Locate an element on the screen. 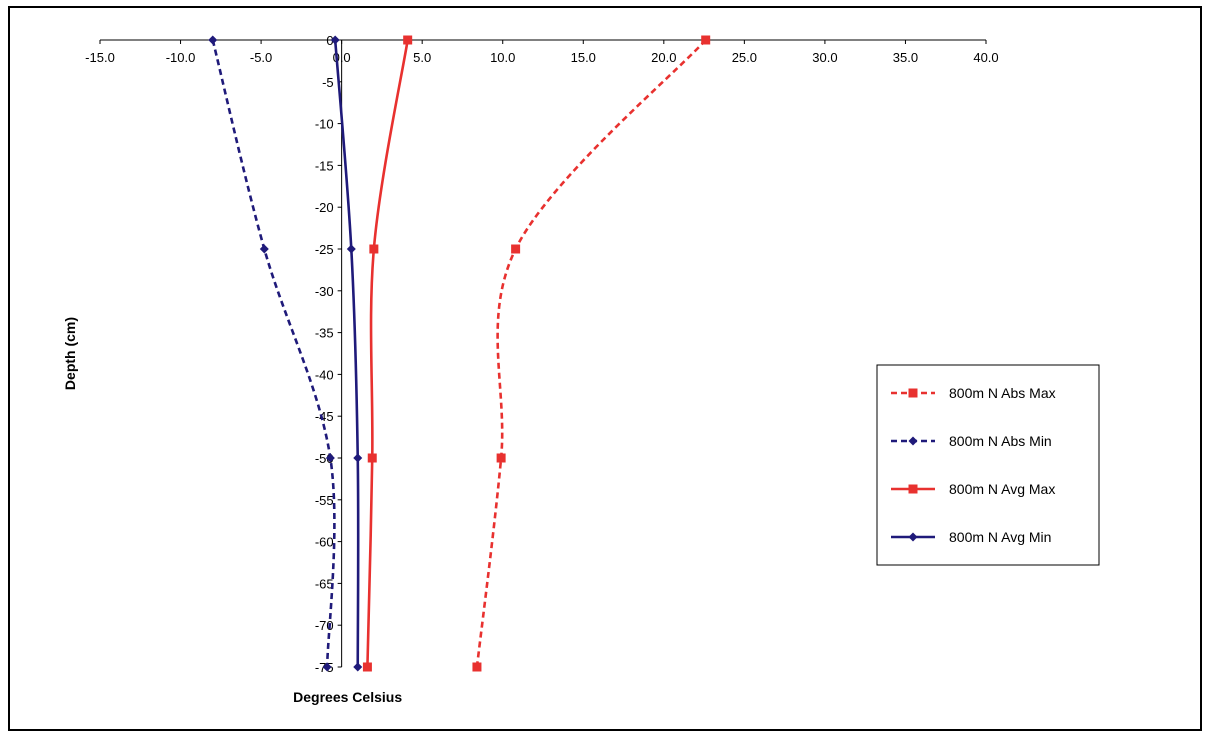 The image size is (1208, 735). y-tick-label: -60 is located at coordinates (324, 542).